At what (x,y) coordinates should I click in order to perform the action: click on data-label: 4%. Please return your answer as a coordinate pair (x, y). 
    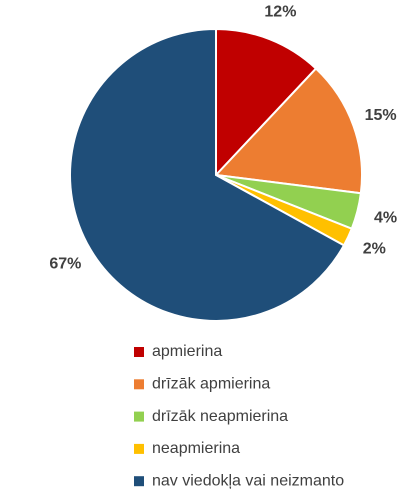
    Looking at the image, I should click on (385, 218).